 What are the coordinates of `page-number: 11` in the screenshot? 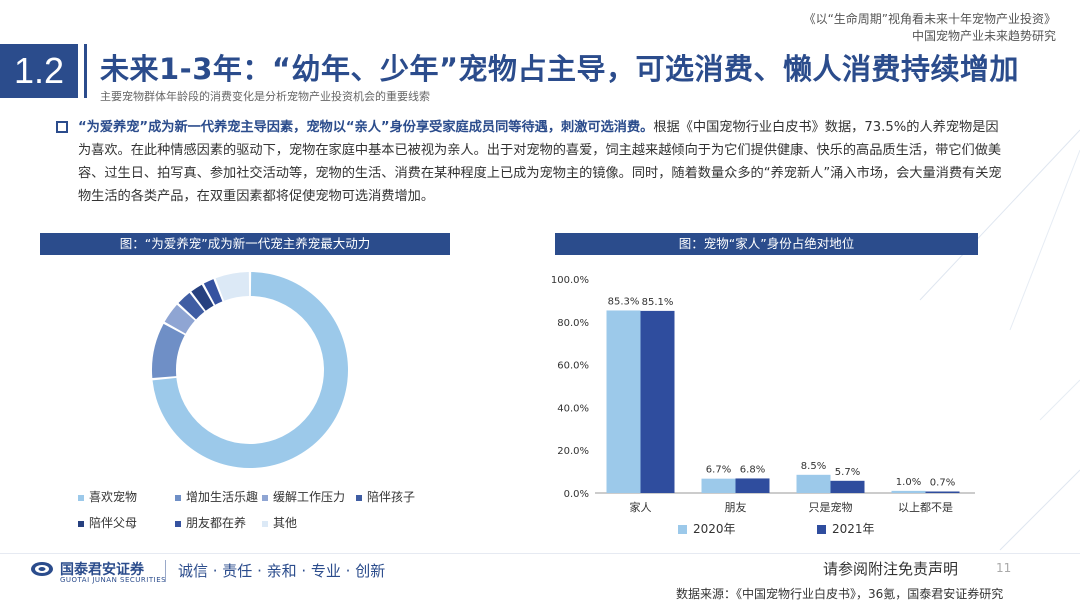 It's located at (1004, 568).